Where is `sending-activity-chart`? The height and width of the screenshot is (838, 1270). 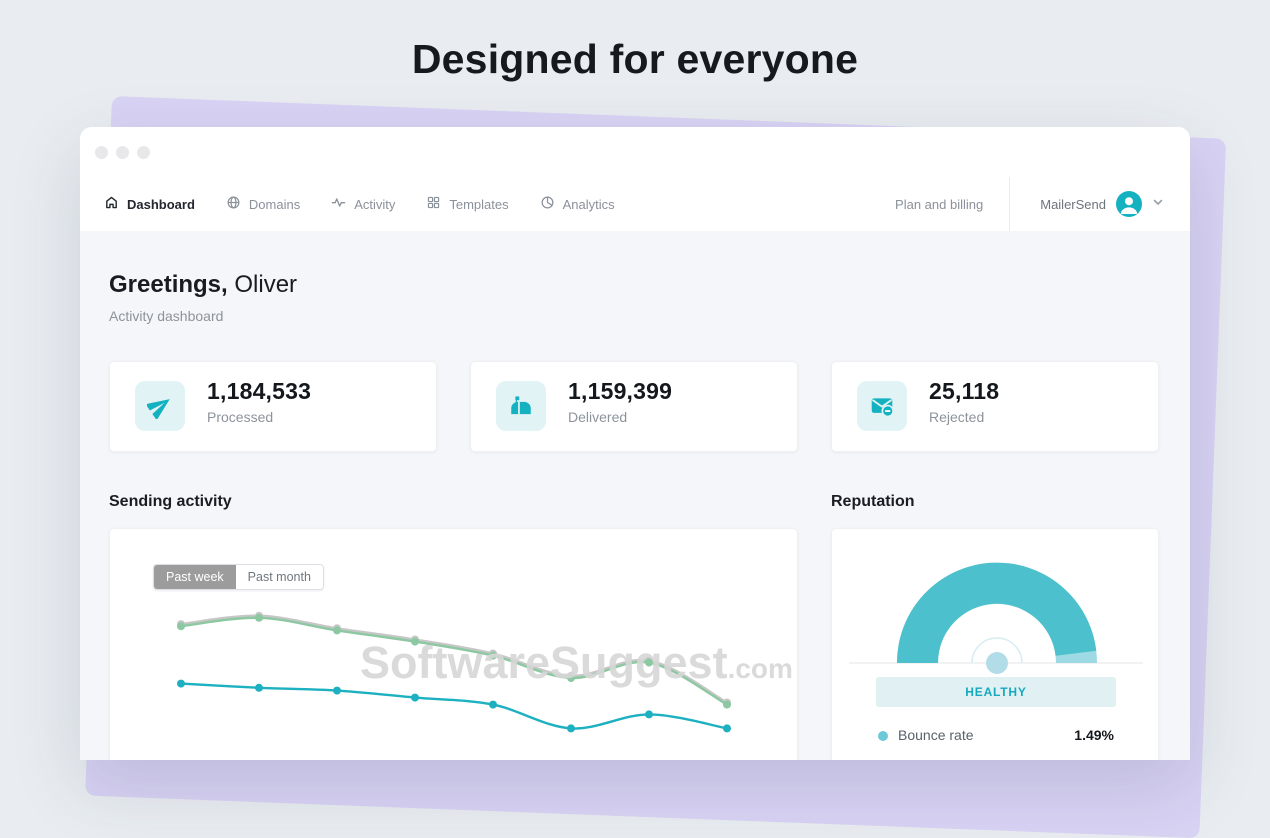 sending-activity-chart is located at coordinates (454, 672).